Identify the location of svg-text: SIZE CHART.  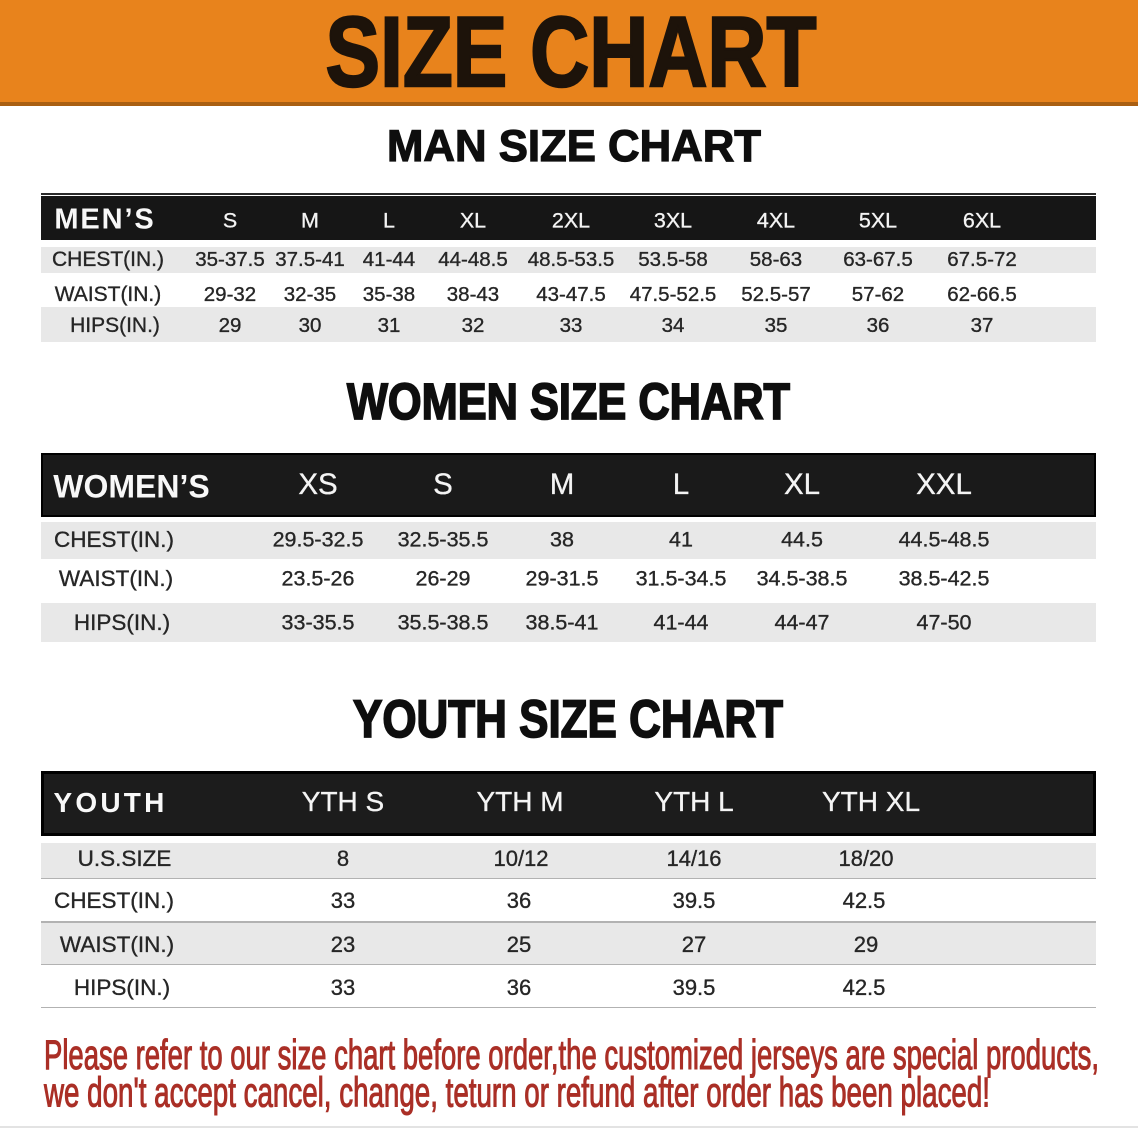
(571, 54).